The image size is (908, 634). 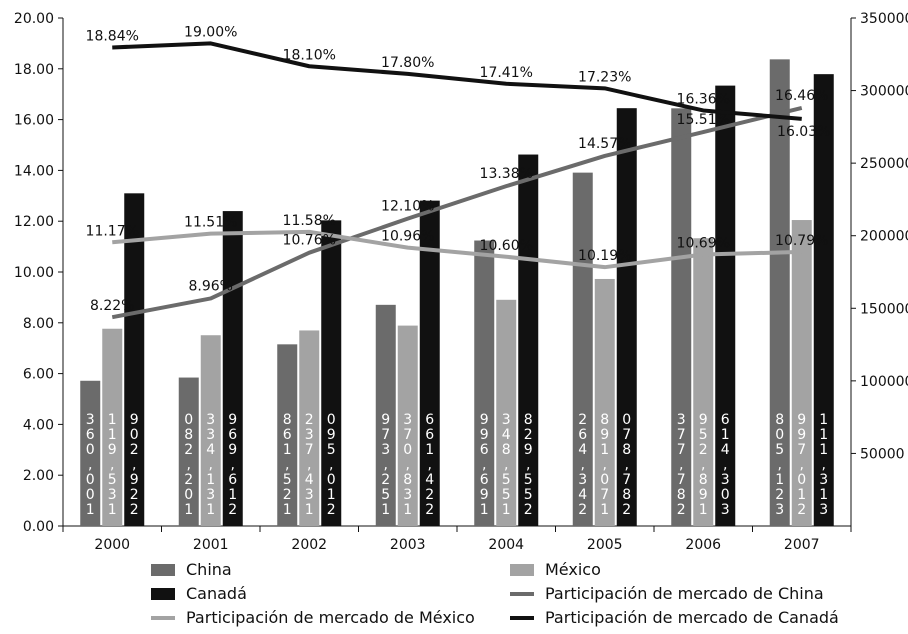 I want to click on line-point-label: 10.69%, so click(x=703, y=243).